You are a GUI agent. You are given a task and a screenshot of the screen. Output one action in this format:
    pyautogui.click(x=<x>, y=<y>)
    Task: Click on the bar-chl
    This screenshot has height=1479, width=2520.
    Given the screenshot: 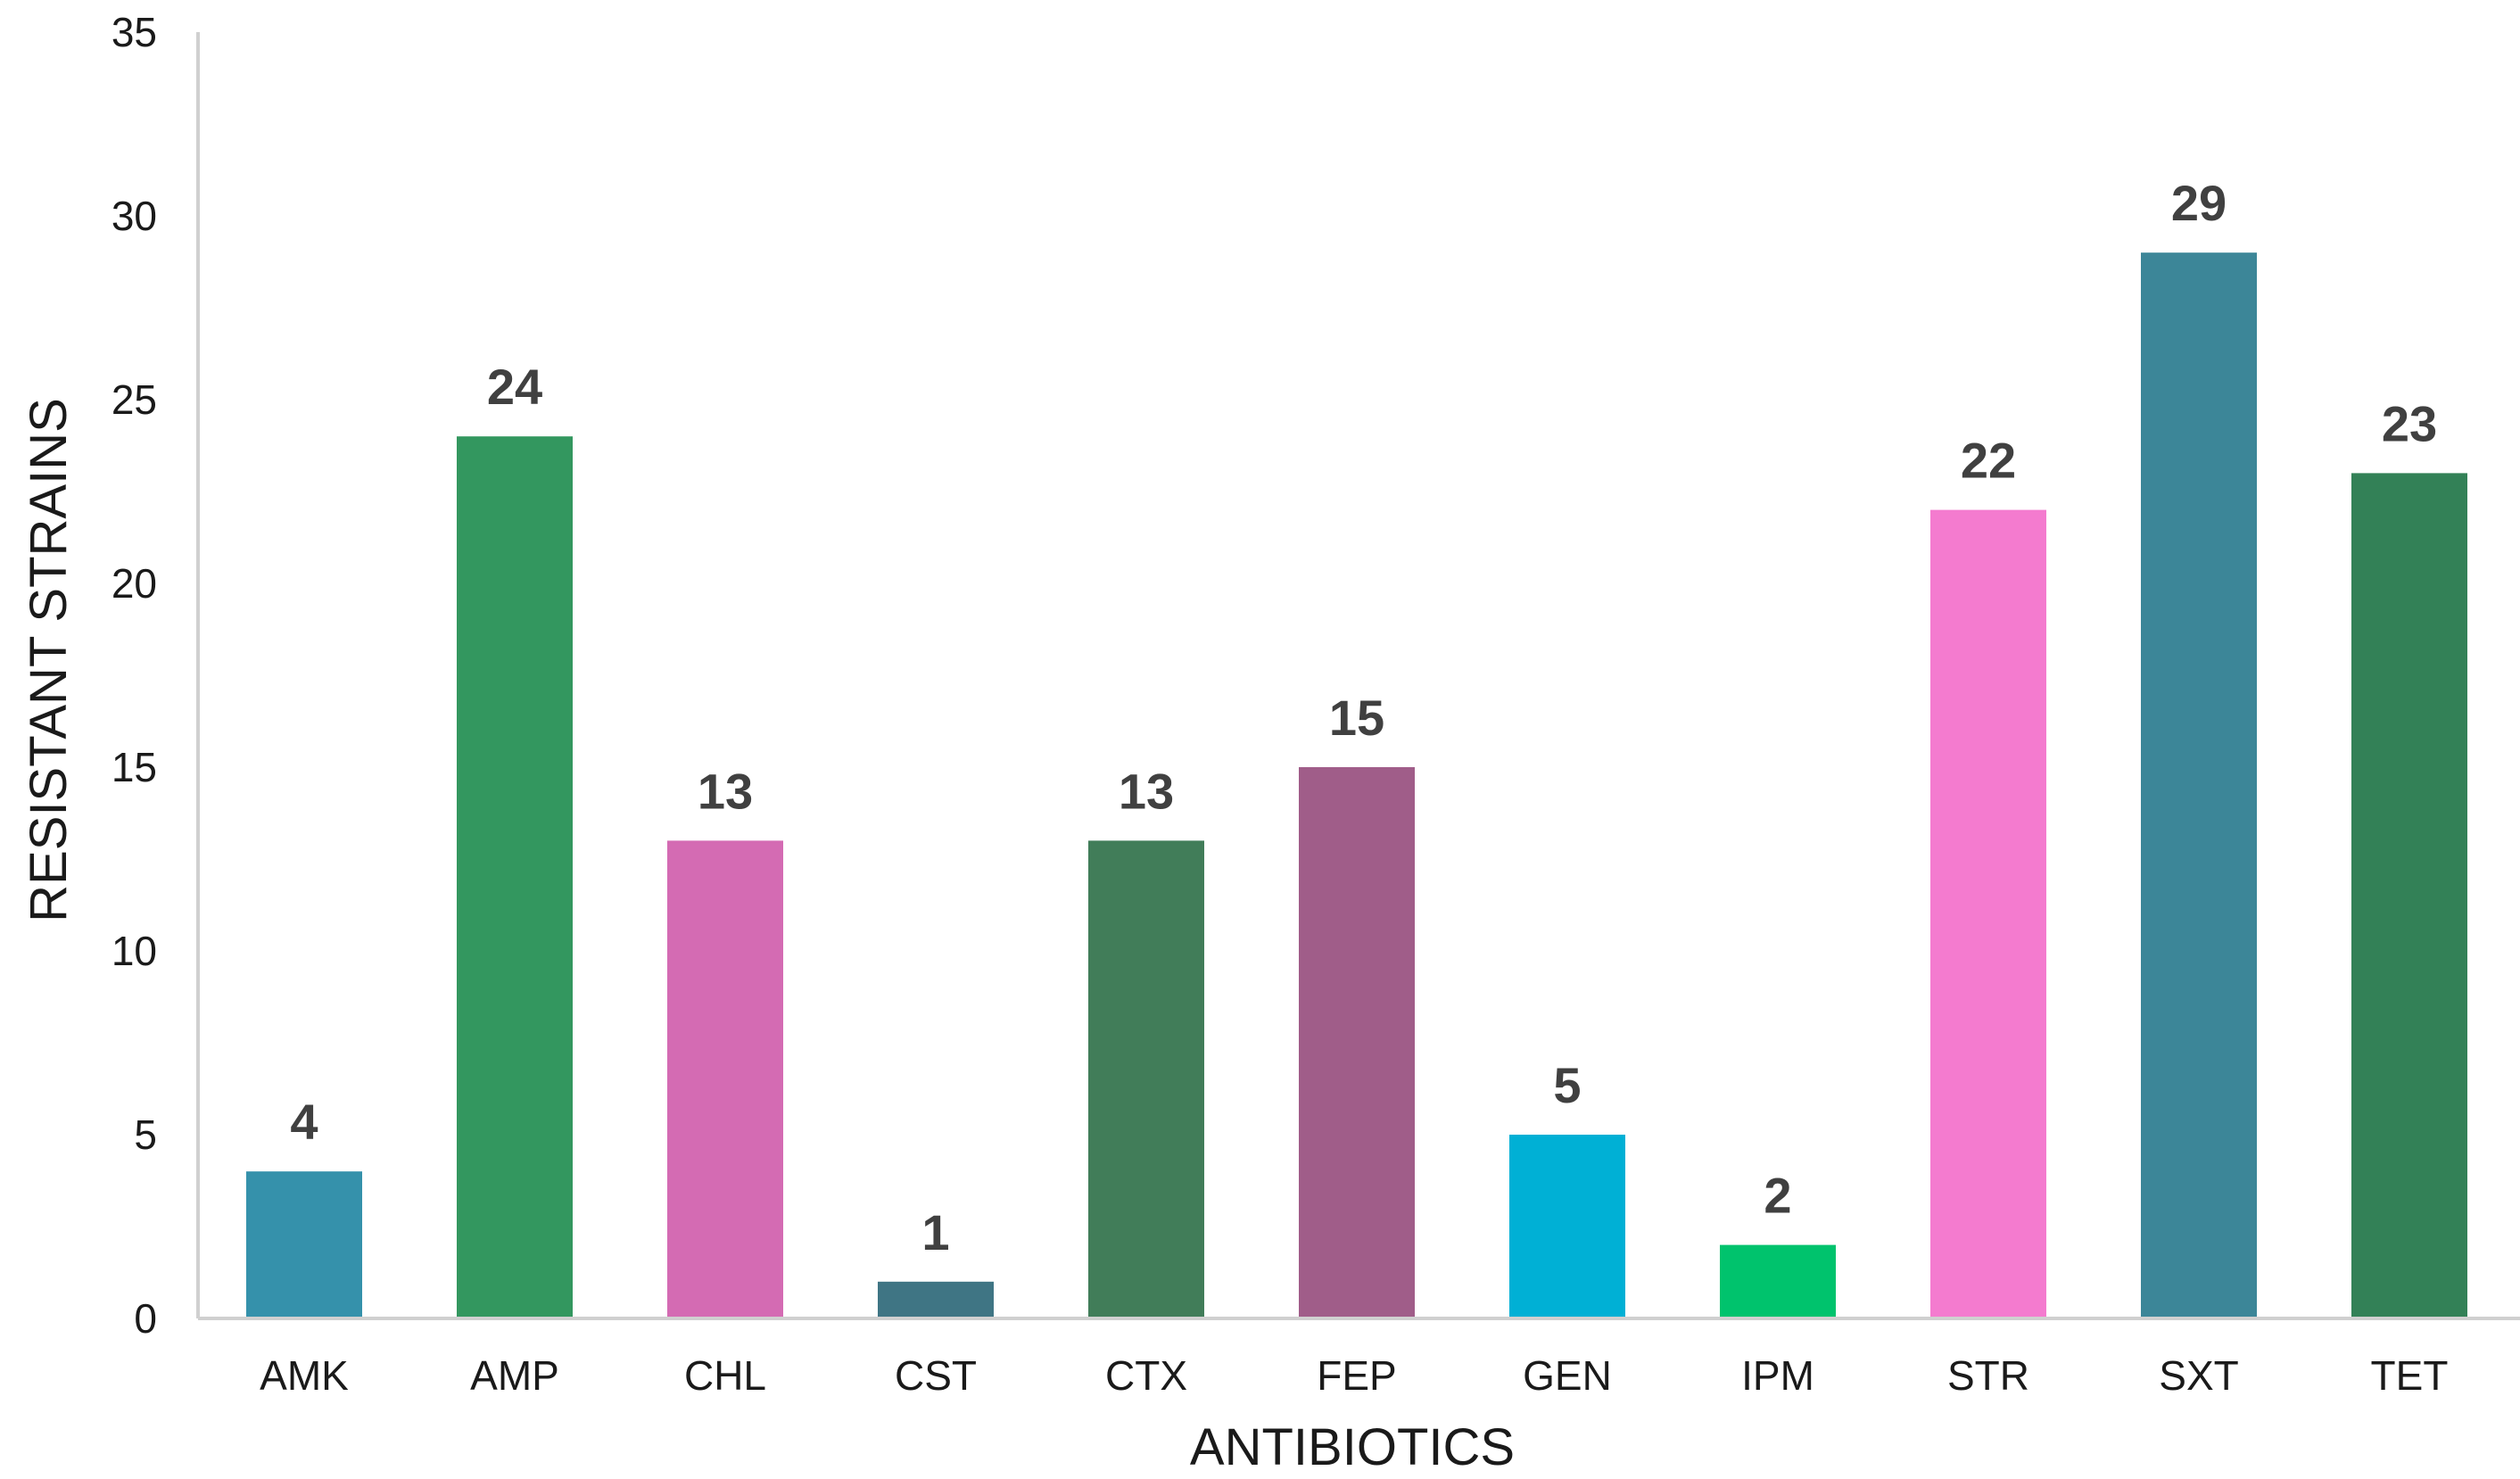 What is the action you would take?
    pyautogui.click(x=725, y=1079)
    